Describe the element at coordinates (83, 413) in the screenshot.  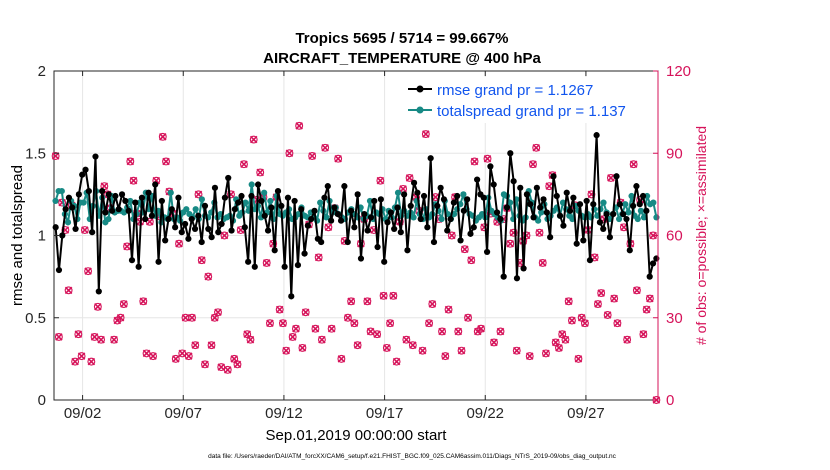
I see `x-tick-label: 09/02` at that location.